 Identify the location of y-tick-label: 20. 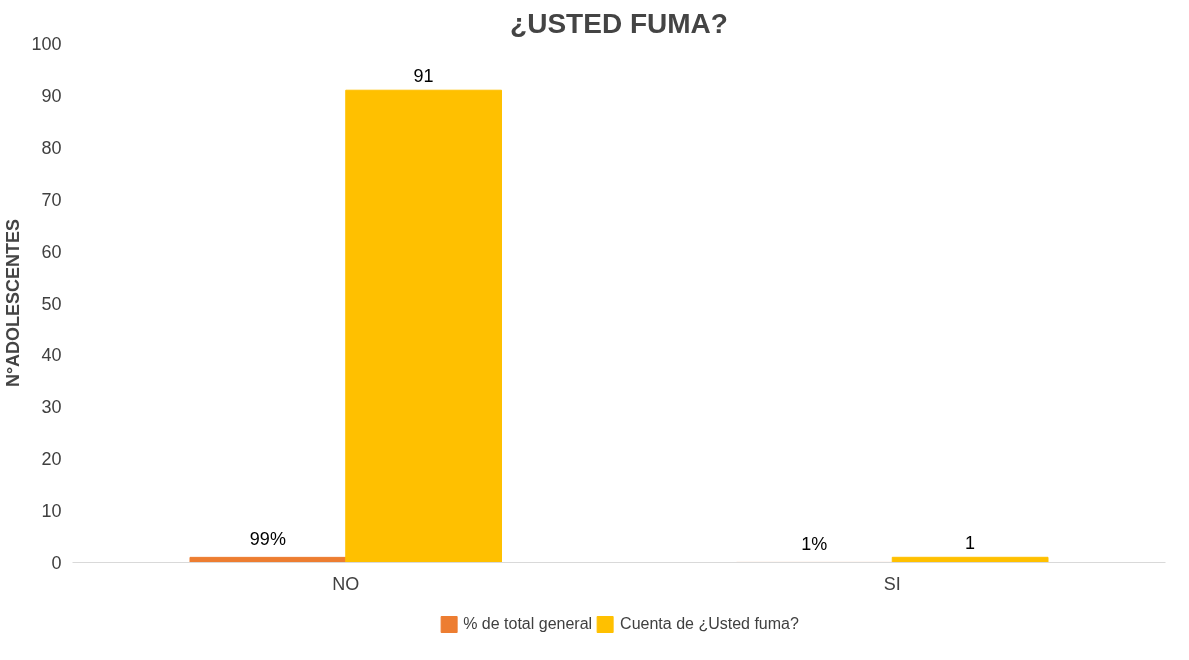
(51, 459).